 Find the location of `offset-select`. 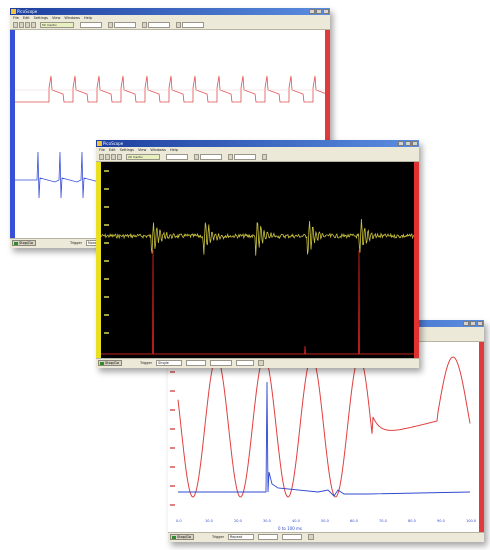

offset-select is located at coordinates (193, 25).